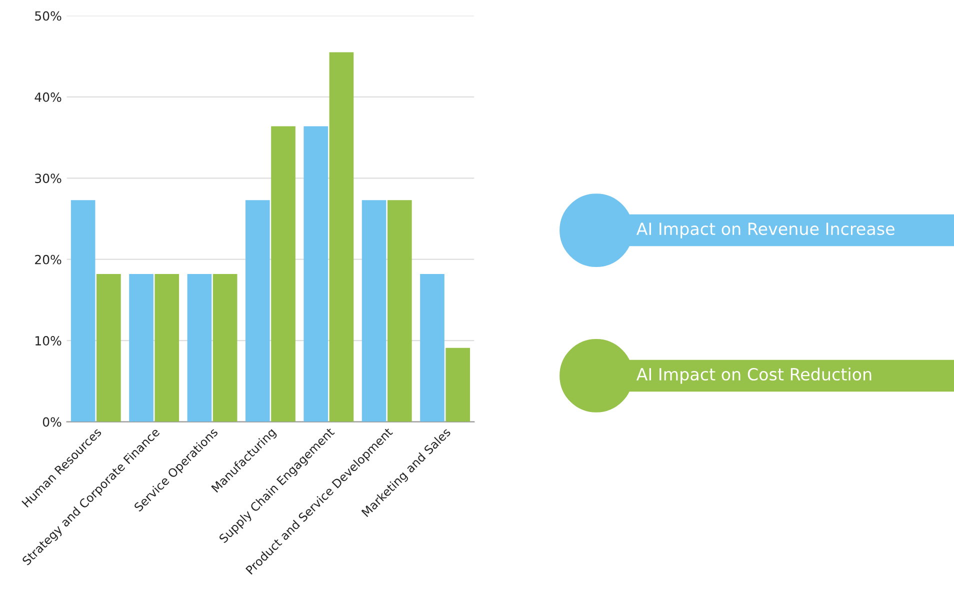  I want to click on y-tick-label: 30%, so click(48, 179).